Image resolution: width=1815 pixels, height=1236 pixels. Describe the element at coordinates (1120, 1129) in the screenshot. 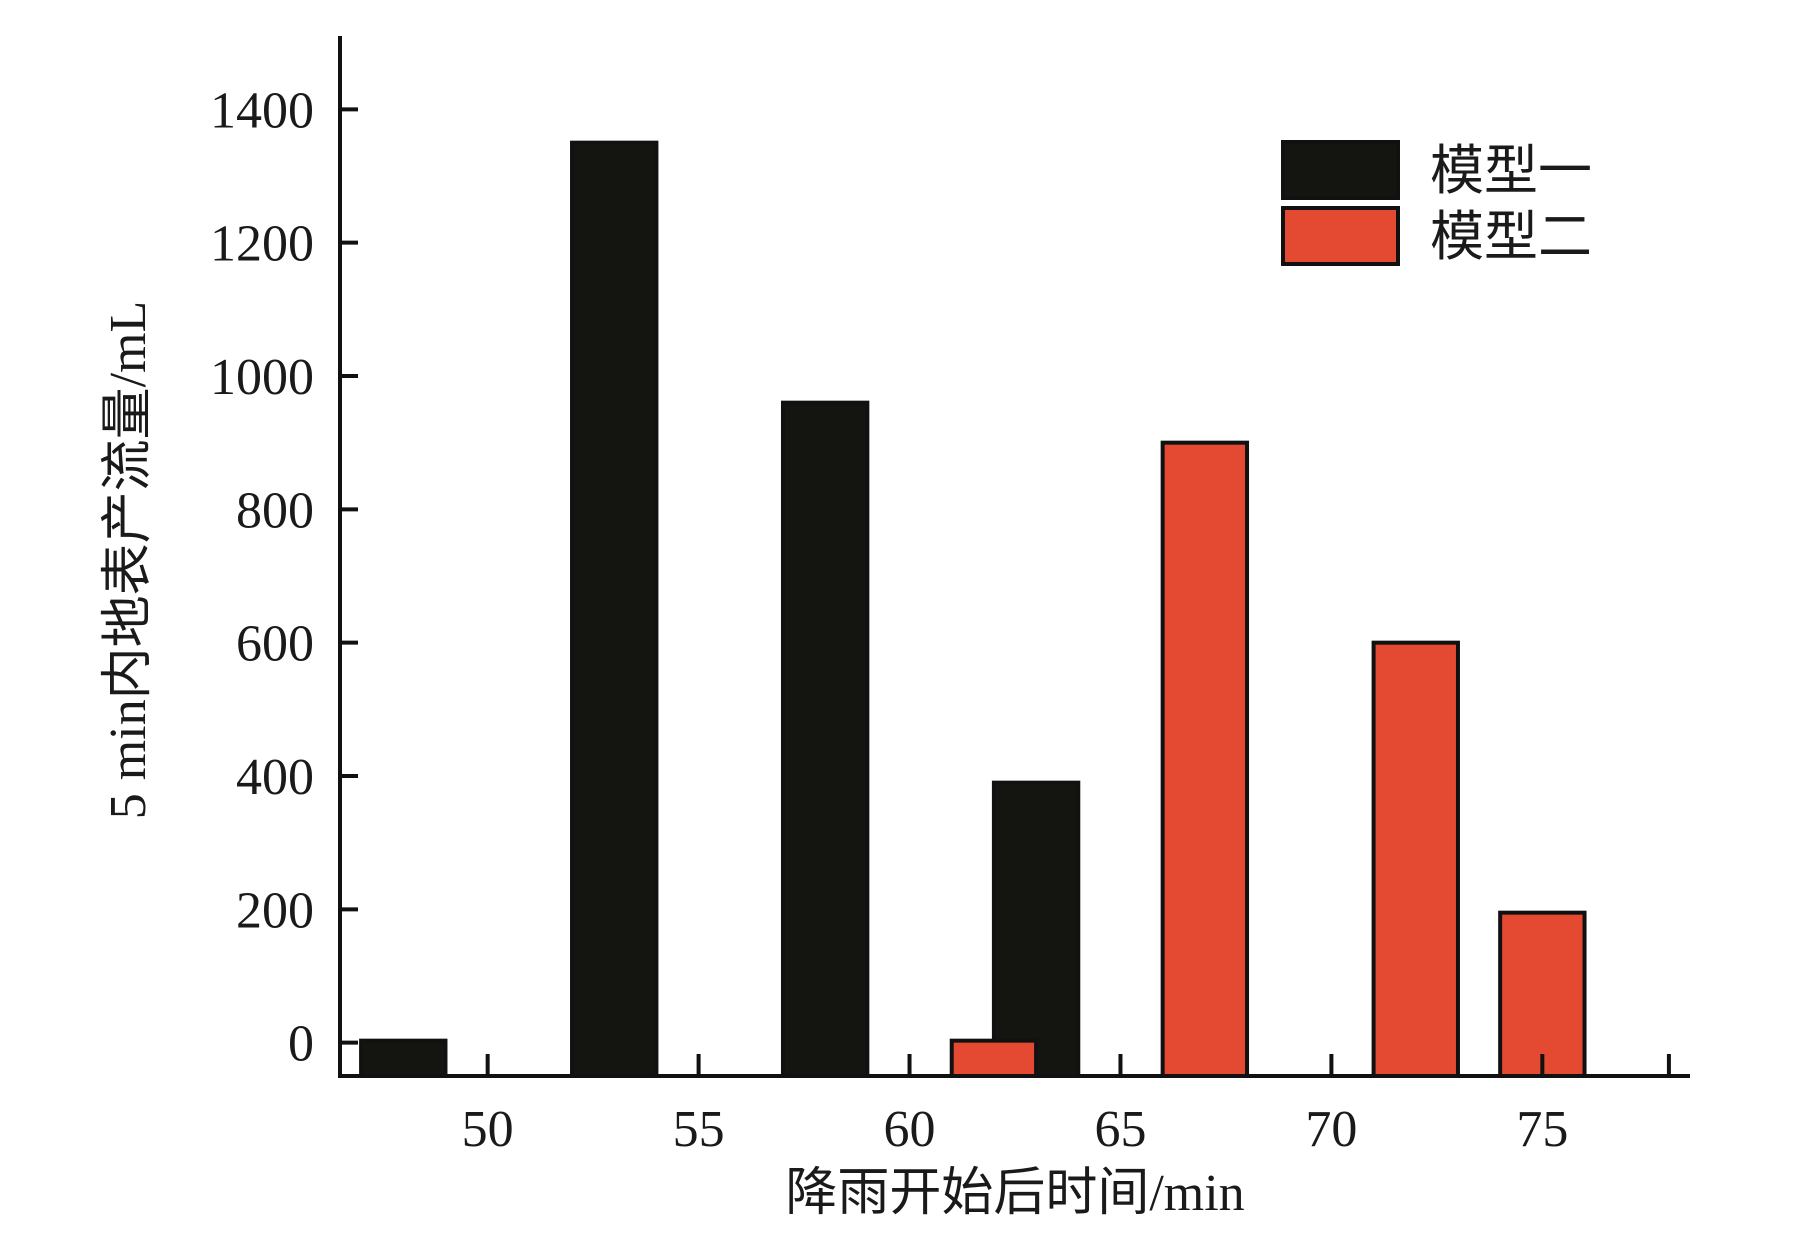

I see `x-tick-label-65: 65` at that location.